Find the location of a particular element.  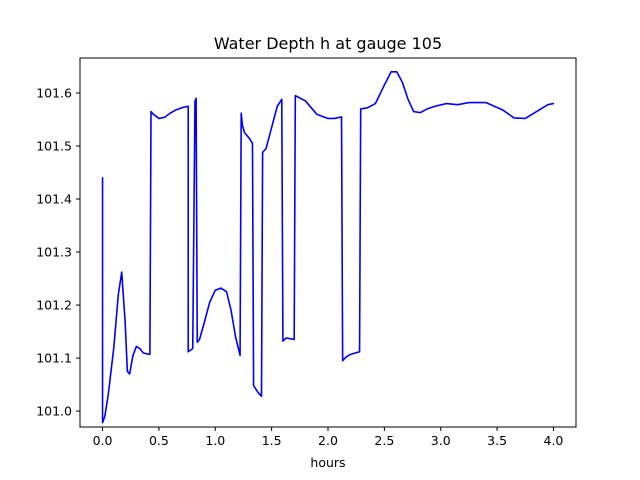

x-tick-label: 2.5 is located at coordinates (384, 440).